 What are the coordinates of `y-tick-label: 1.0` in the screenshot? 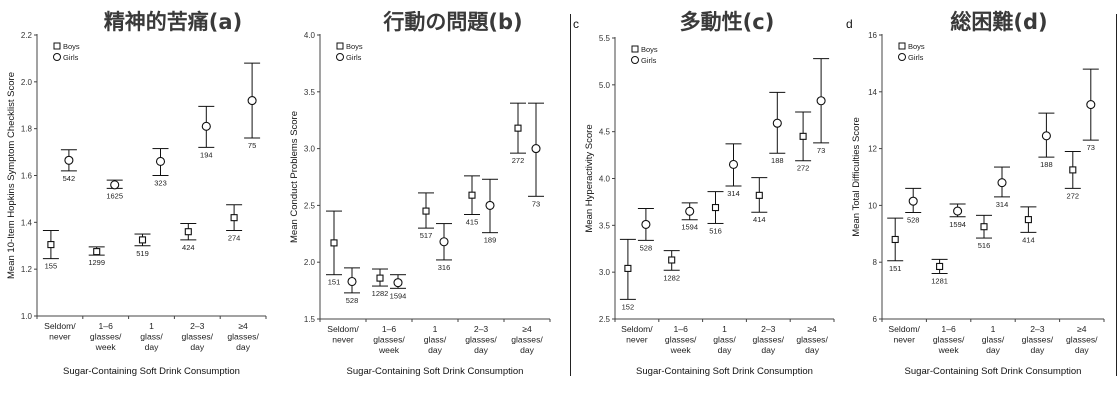 It's located at (27, 316).